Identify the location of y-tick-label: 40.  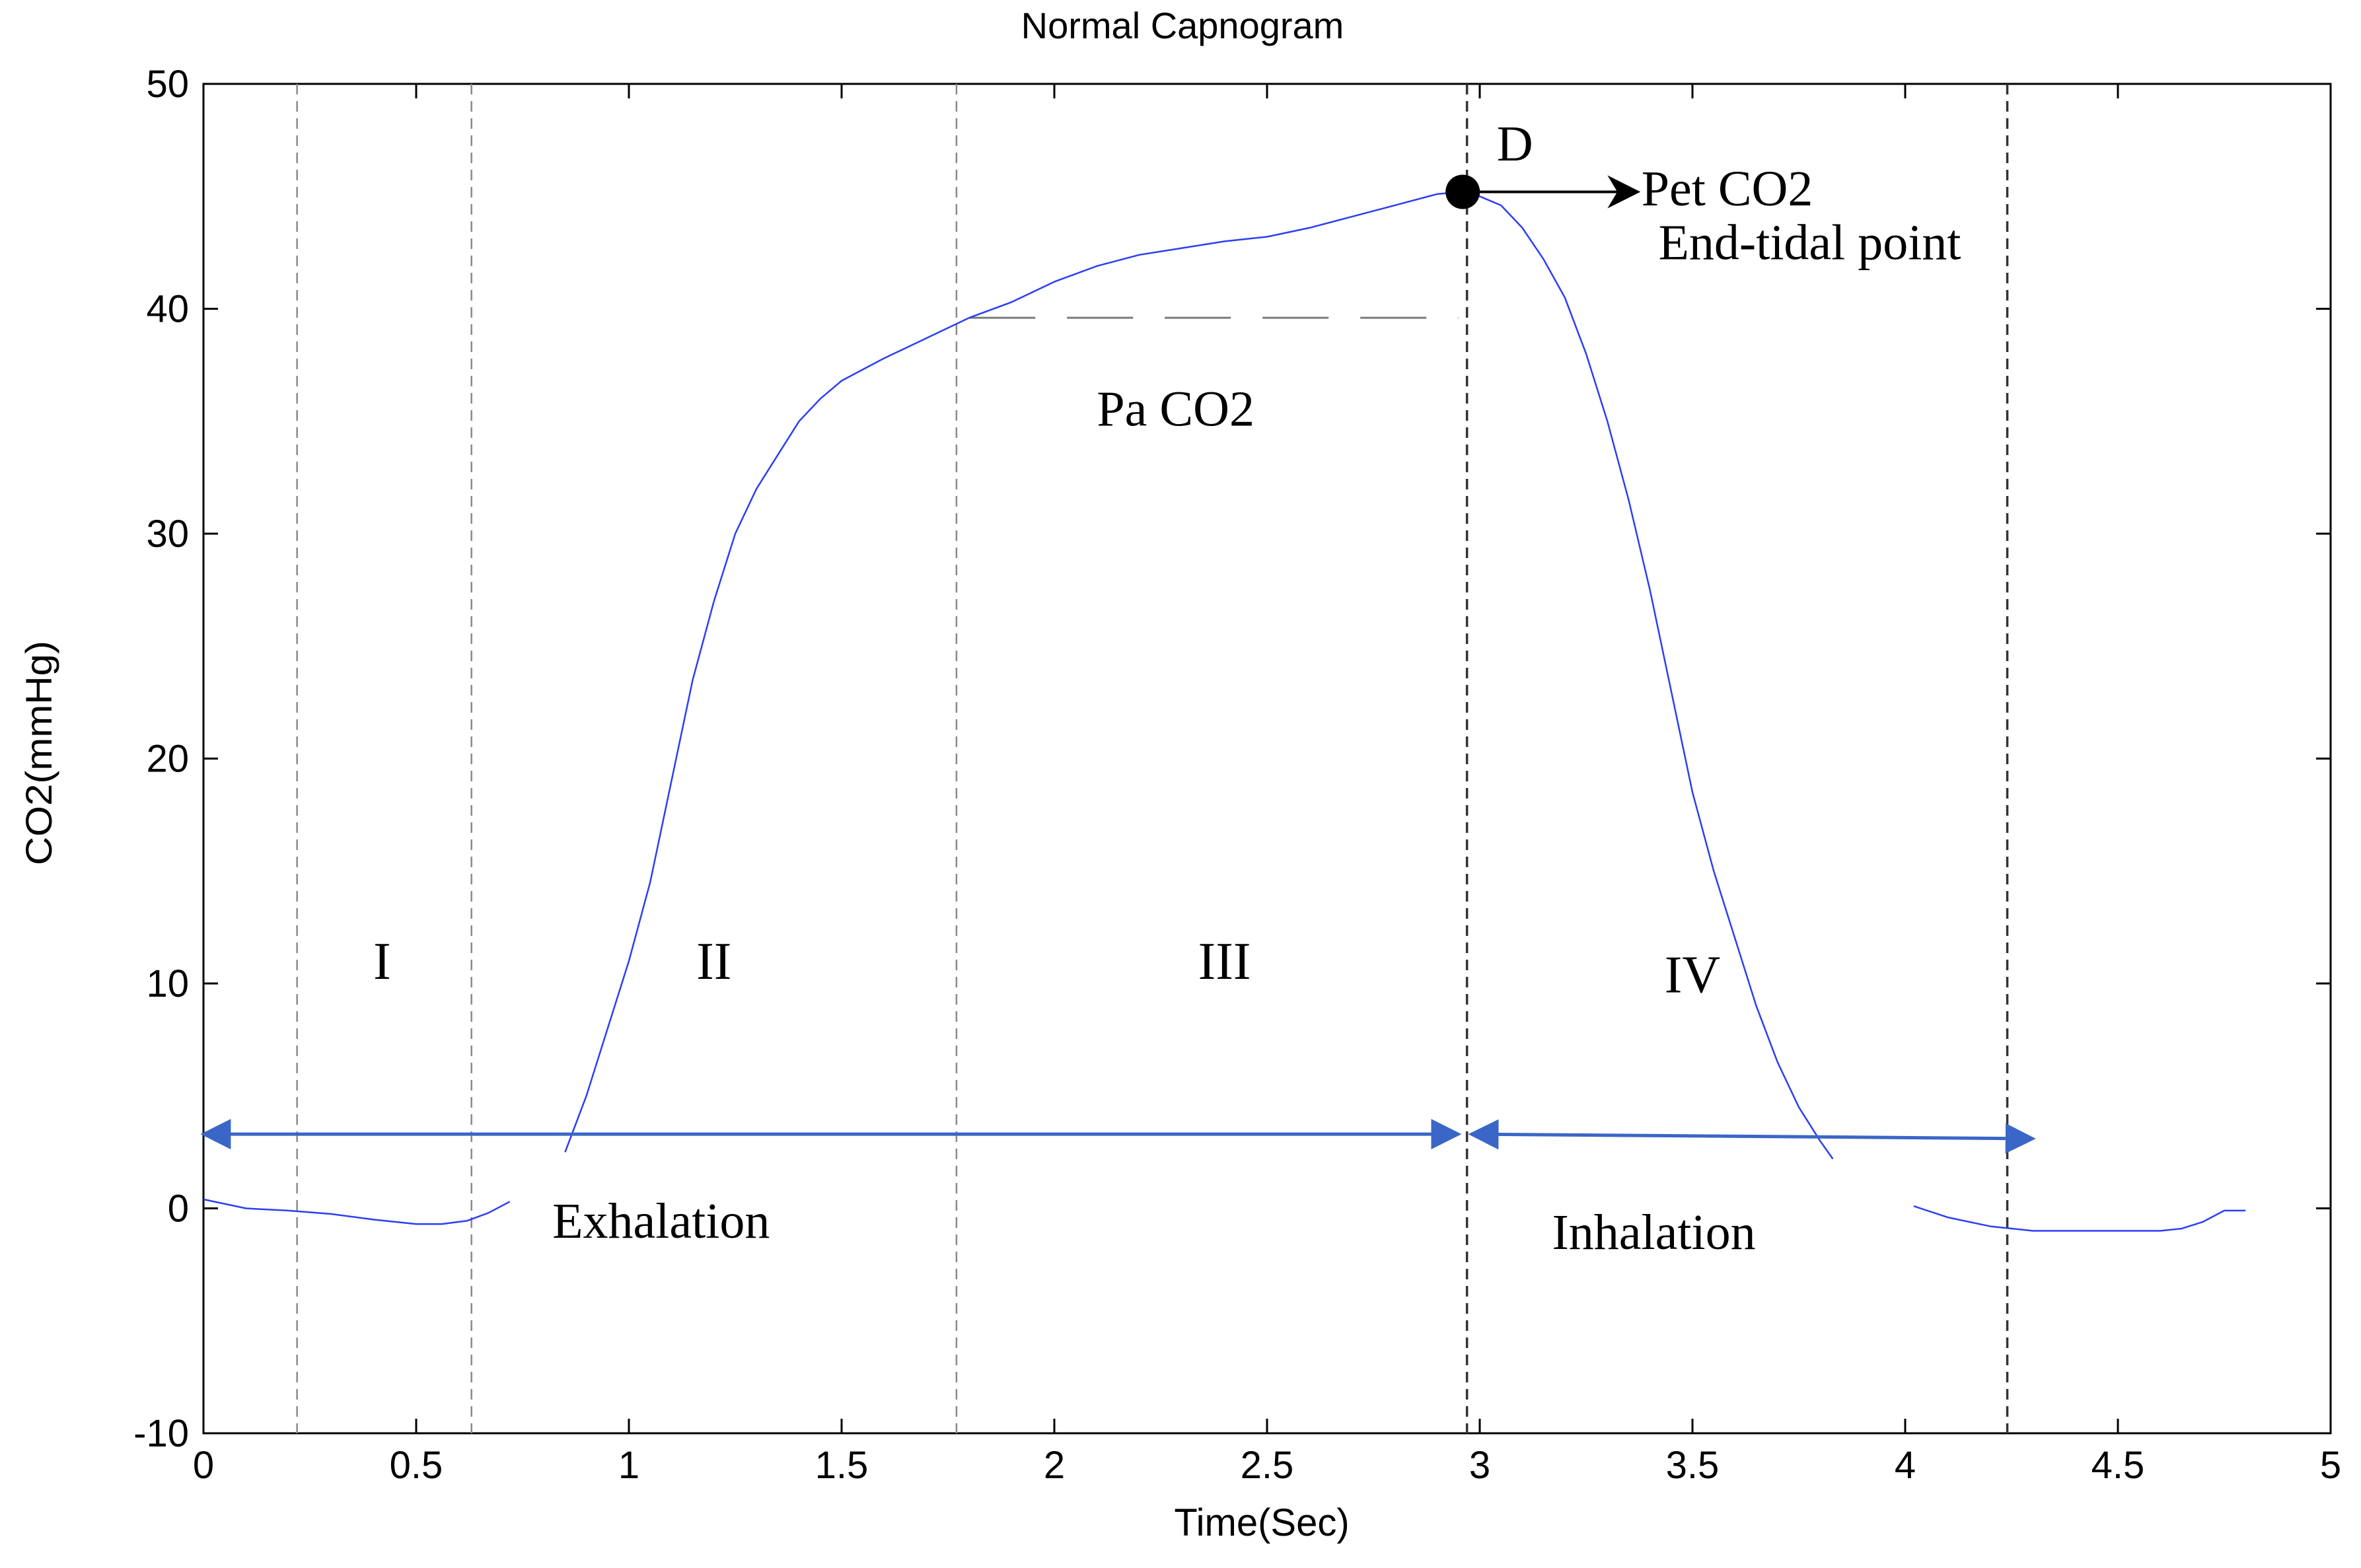
(168, 309).